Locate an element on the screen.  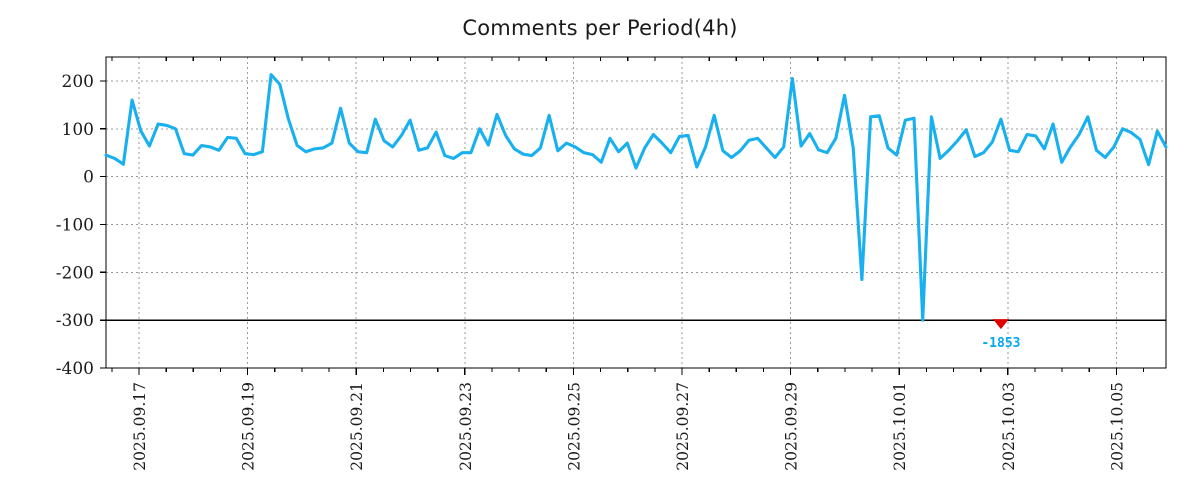
x-tick-label: 2025.09.23 is located at coordinates (466, 426).